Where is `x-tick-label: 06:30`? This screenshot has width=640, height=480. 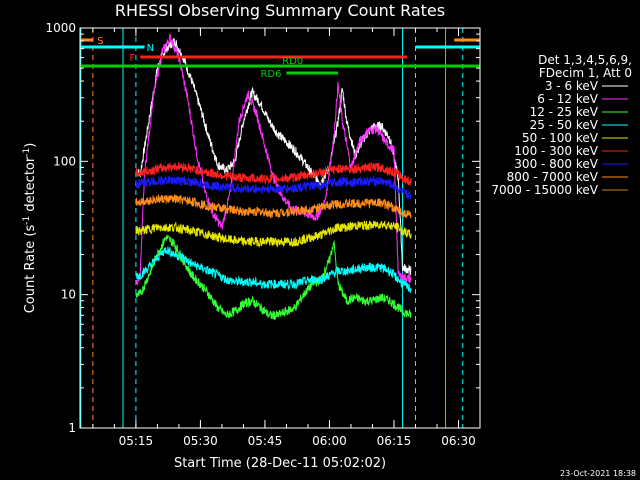
x-tick-label: 06:30 is located at coordinates (458, 441).